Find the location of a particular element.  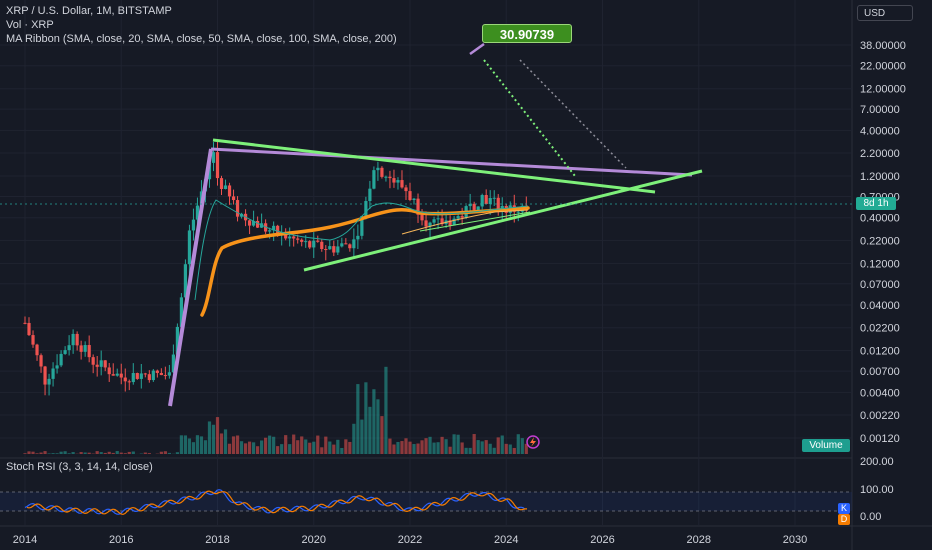

rsi-tick-label: 0.00 is located at coordinates (870, 517).